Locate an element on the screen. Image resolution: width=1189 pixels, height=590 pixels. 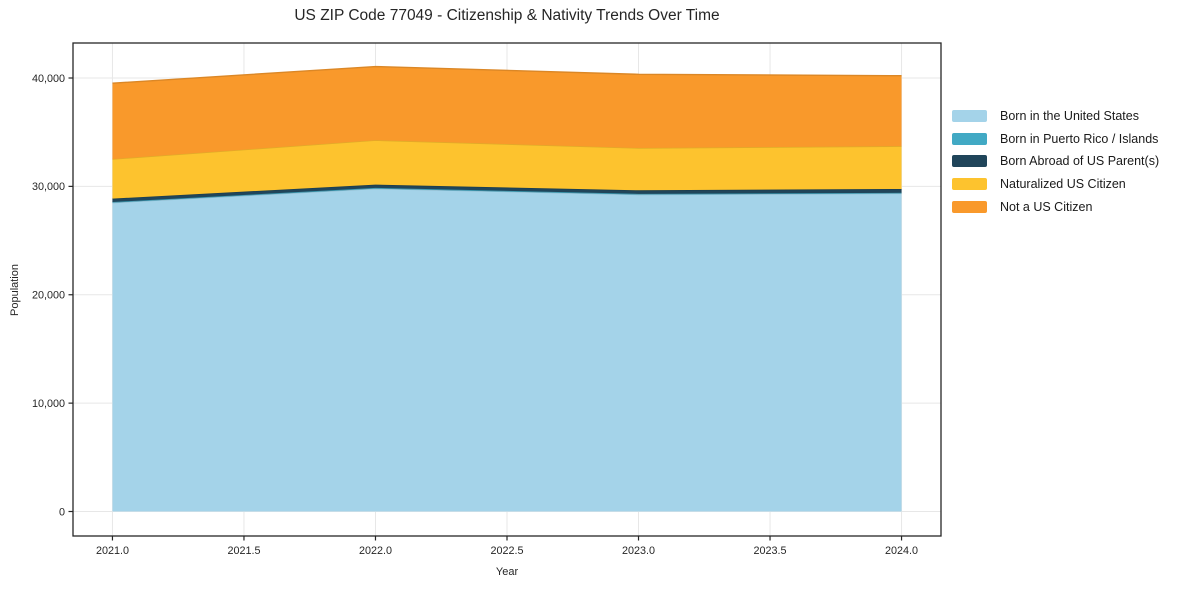
legend-row-3: Naturalized US Citizen is located at coordinates (1055, 184).